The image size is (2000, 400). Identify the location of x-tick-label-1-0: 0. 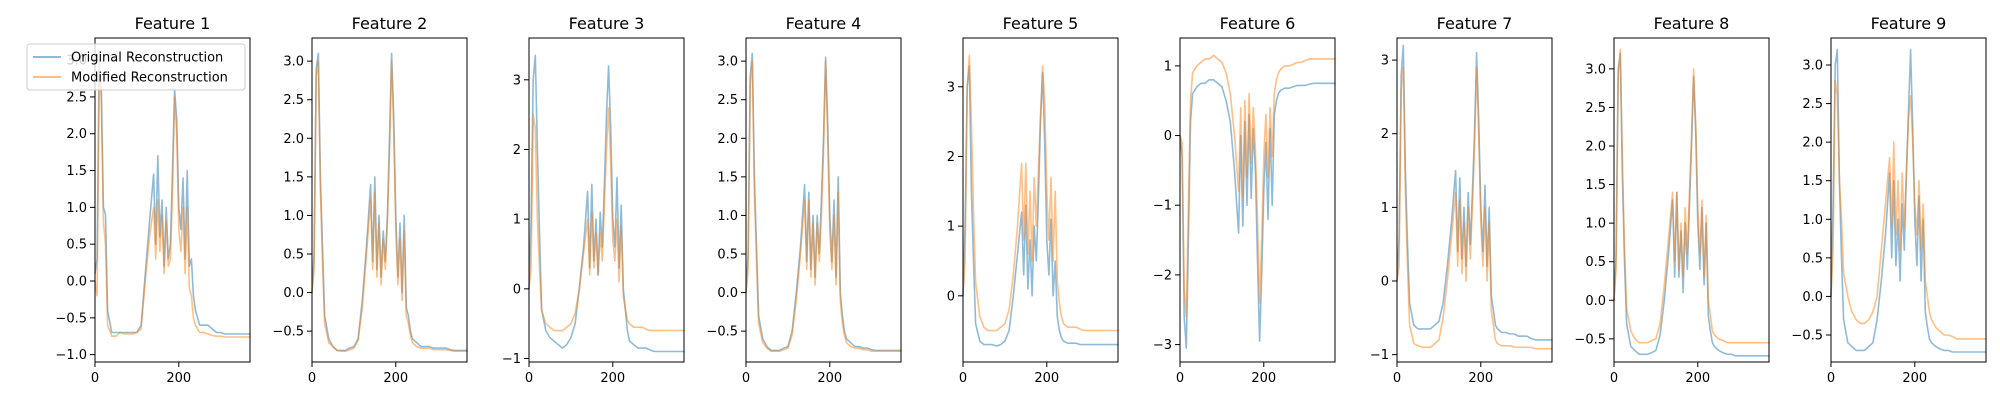
(95, 378).